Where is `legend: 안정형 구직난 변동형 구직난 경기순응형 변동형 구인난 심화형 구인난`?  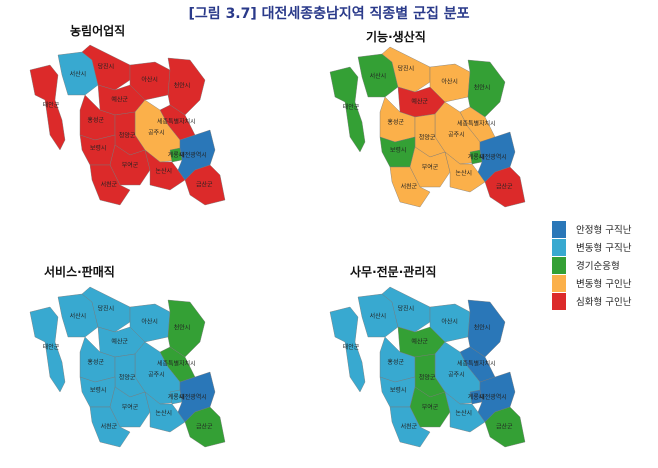
legend: 안정형 구직난 변동형 구직난 경기순응형 변동형 구인난 심화형 구인난 is located at coordinates (591, 265).